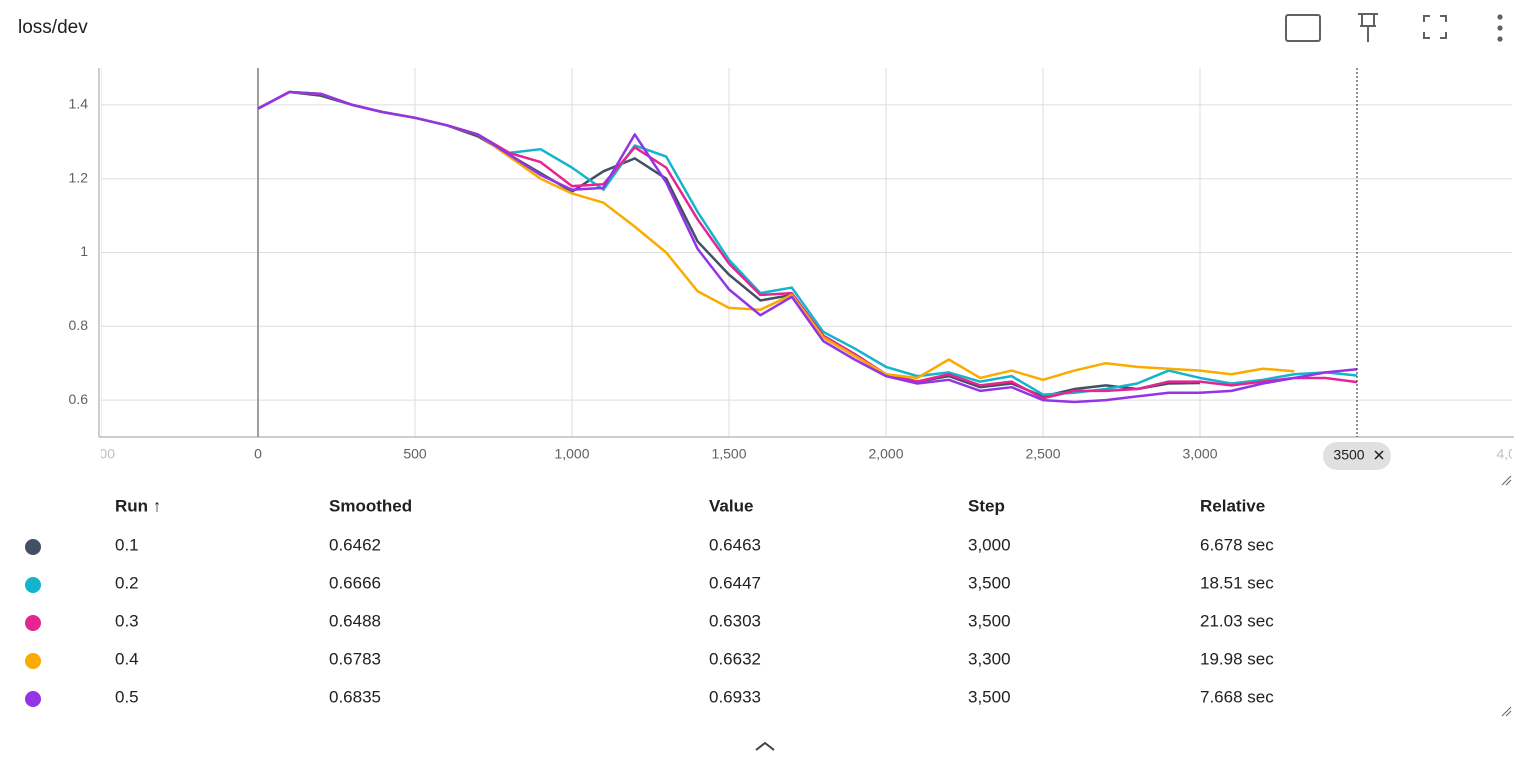  What do you see at coordinates (735, 658) in the screenshot?
I see `cell: 0.6632` at bounding box center [735, 658].